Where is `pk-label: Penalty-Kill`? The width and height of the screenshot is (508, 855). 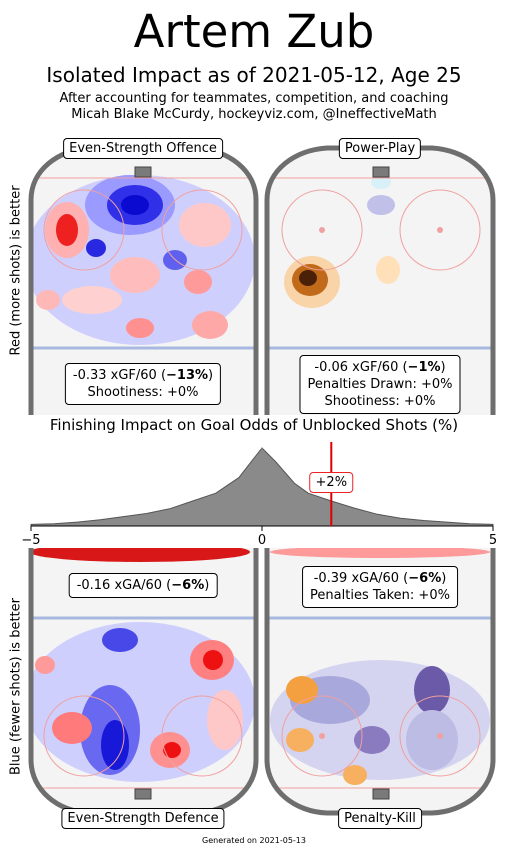 pk-label: Penalty-Kill is located at coordinates (380, 818).